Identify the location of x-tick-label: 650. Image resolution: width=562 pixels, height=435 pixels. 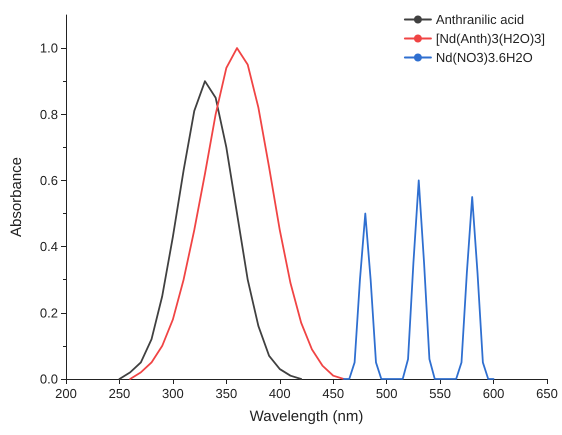
(547, 393).